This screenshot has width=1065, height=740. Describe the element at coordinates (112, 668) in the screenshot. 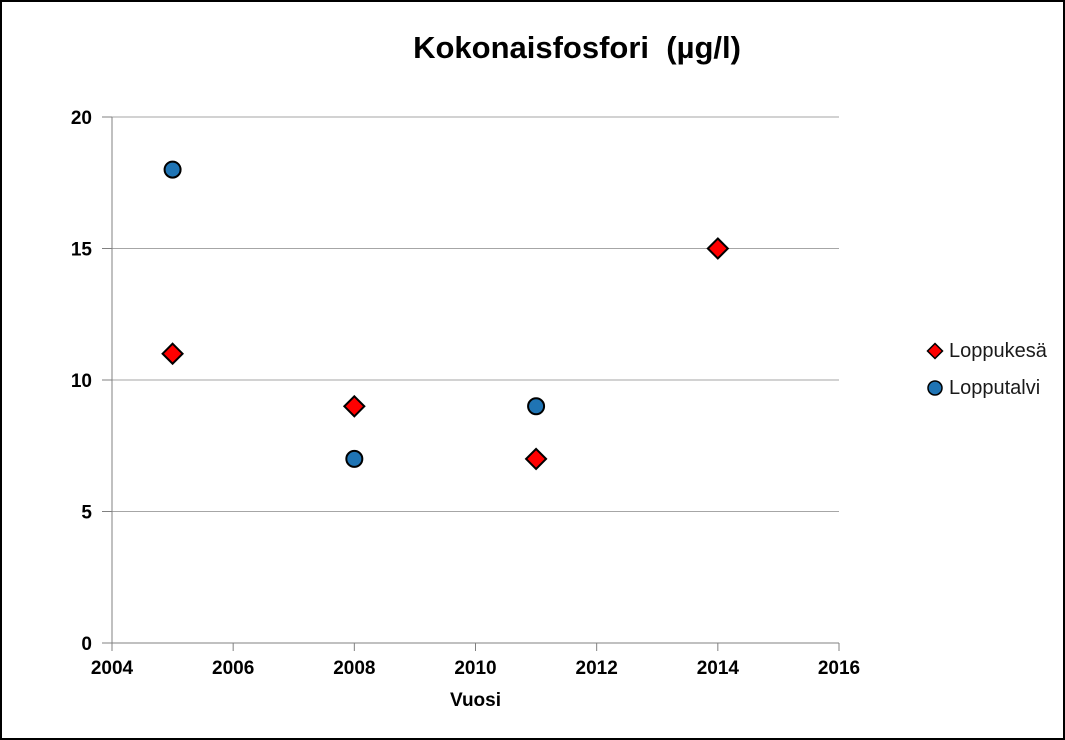

I see `x-tick-label: 2004` at that location.